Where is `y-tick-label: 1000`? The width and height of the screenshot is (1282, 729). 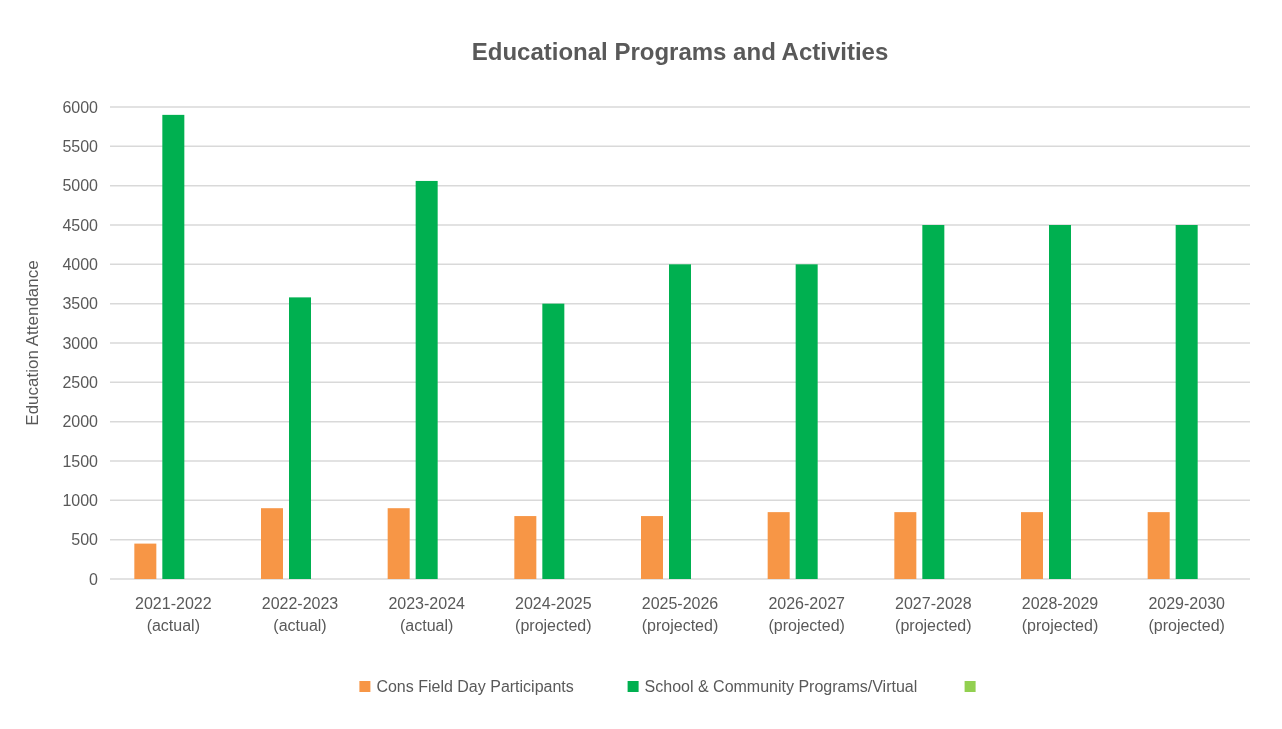
y-tick-label: 1000 is located at coordinates (80, 500).